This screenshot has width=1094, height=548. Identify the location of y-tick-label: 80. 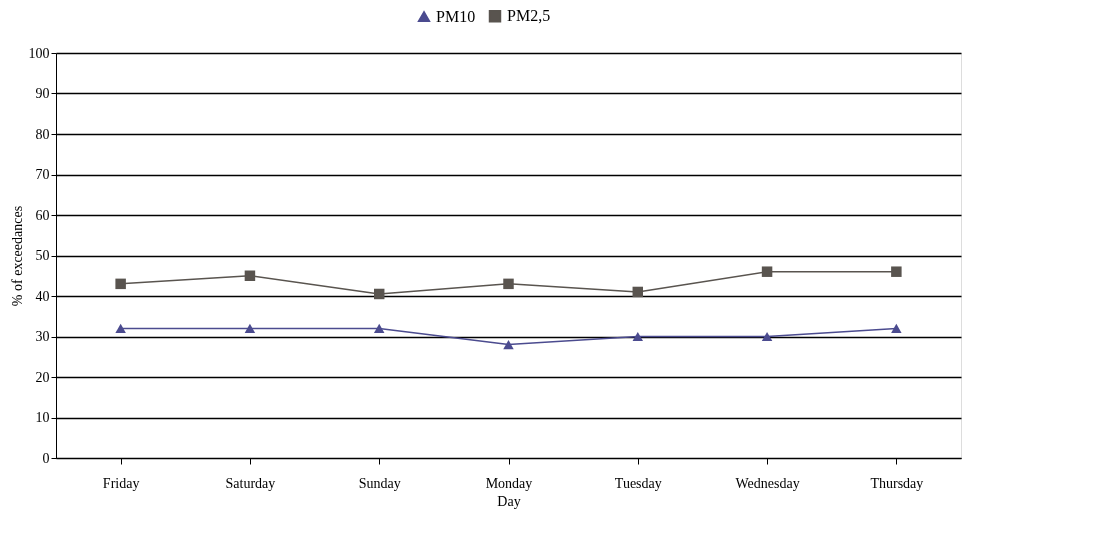
(42, 134).